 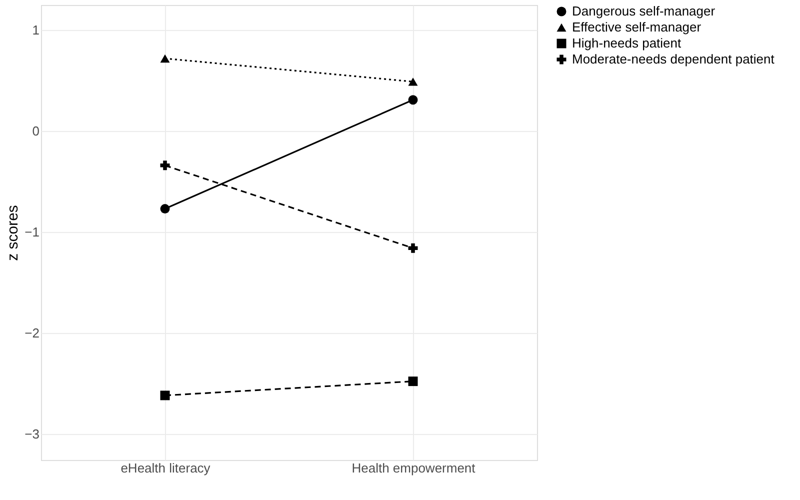 What do you see at coordinates (36, 30) in the screenshot?
I see `y-tick-label: 1` at bounding box center [36, 30].